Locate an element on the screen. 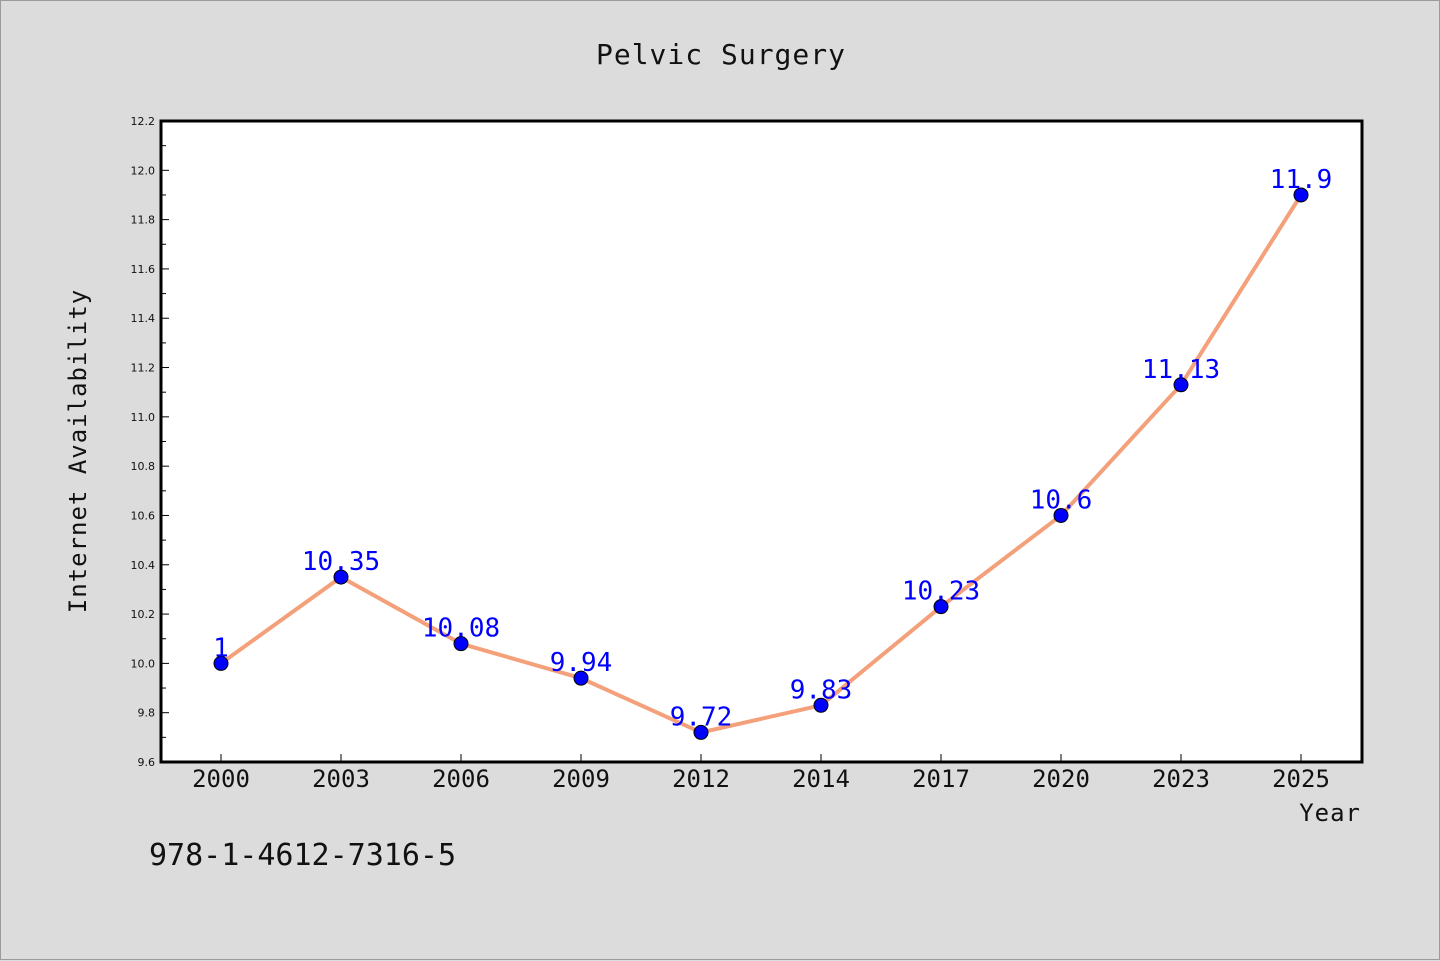  data-label: 10.23 is located at coordinates (941, 592).